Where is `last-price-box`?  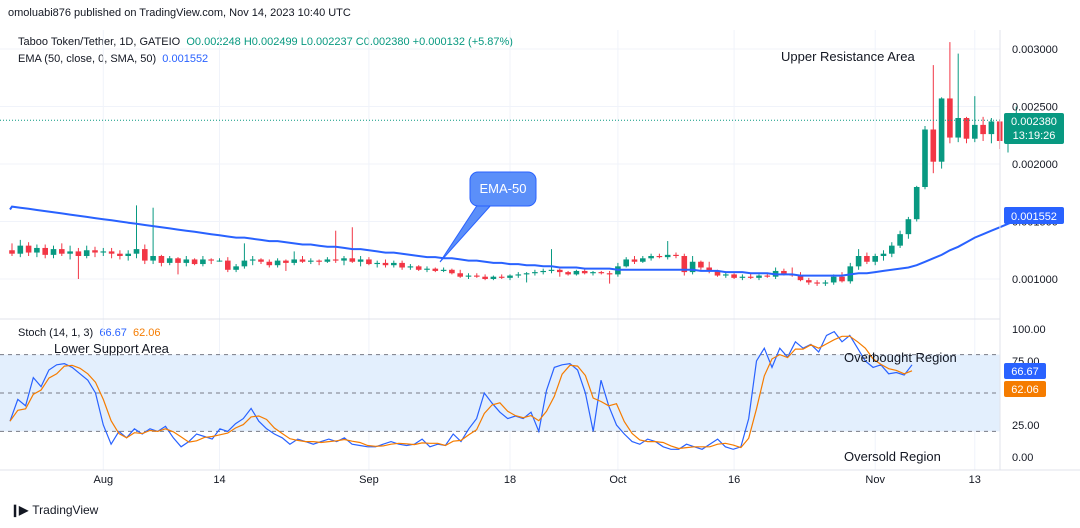
last-price-box is located at coordinates (1034, 128).